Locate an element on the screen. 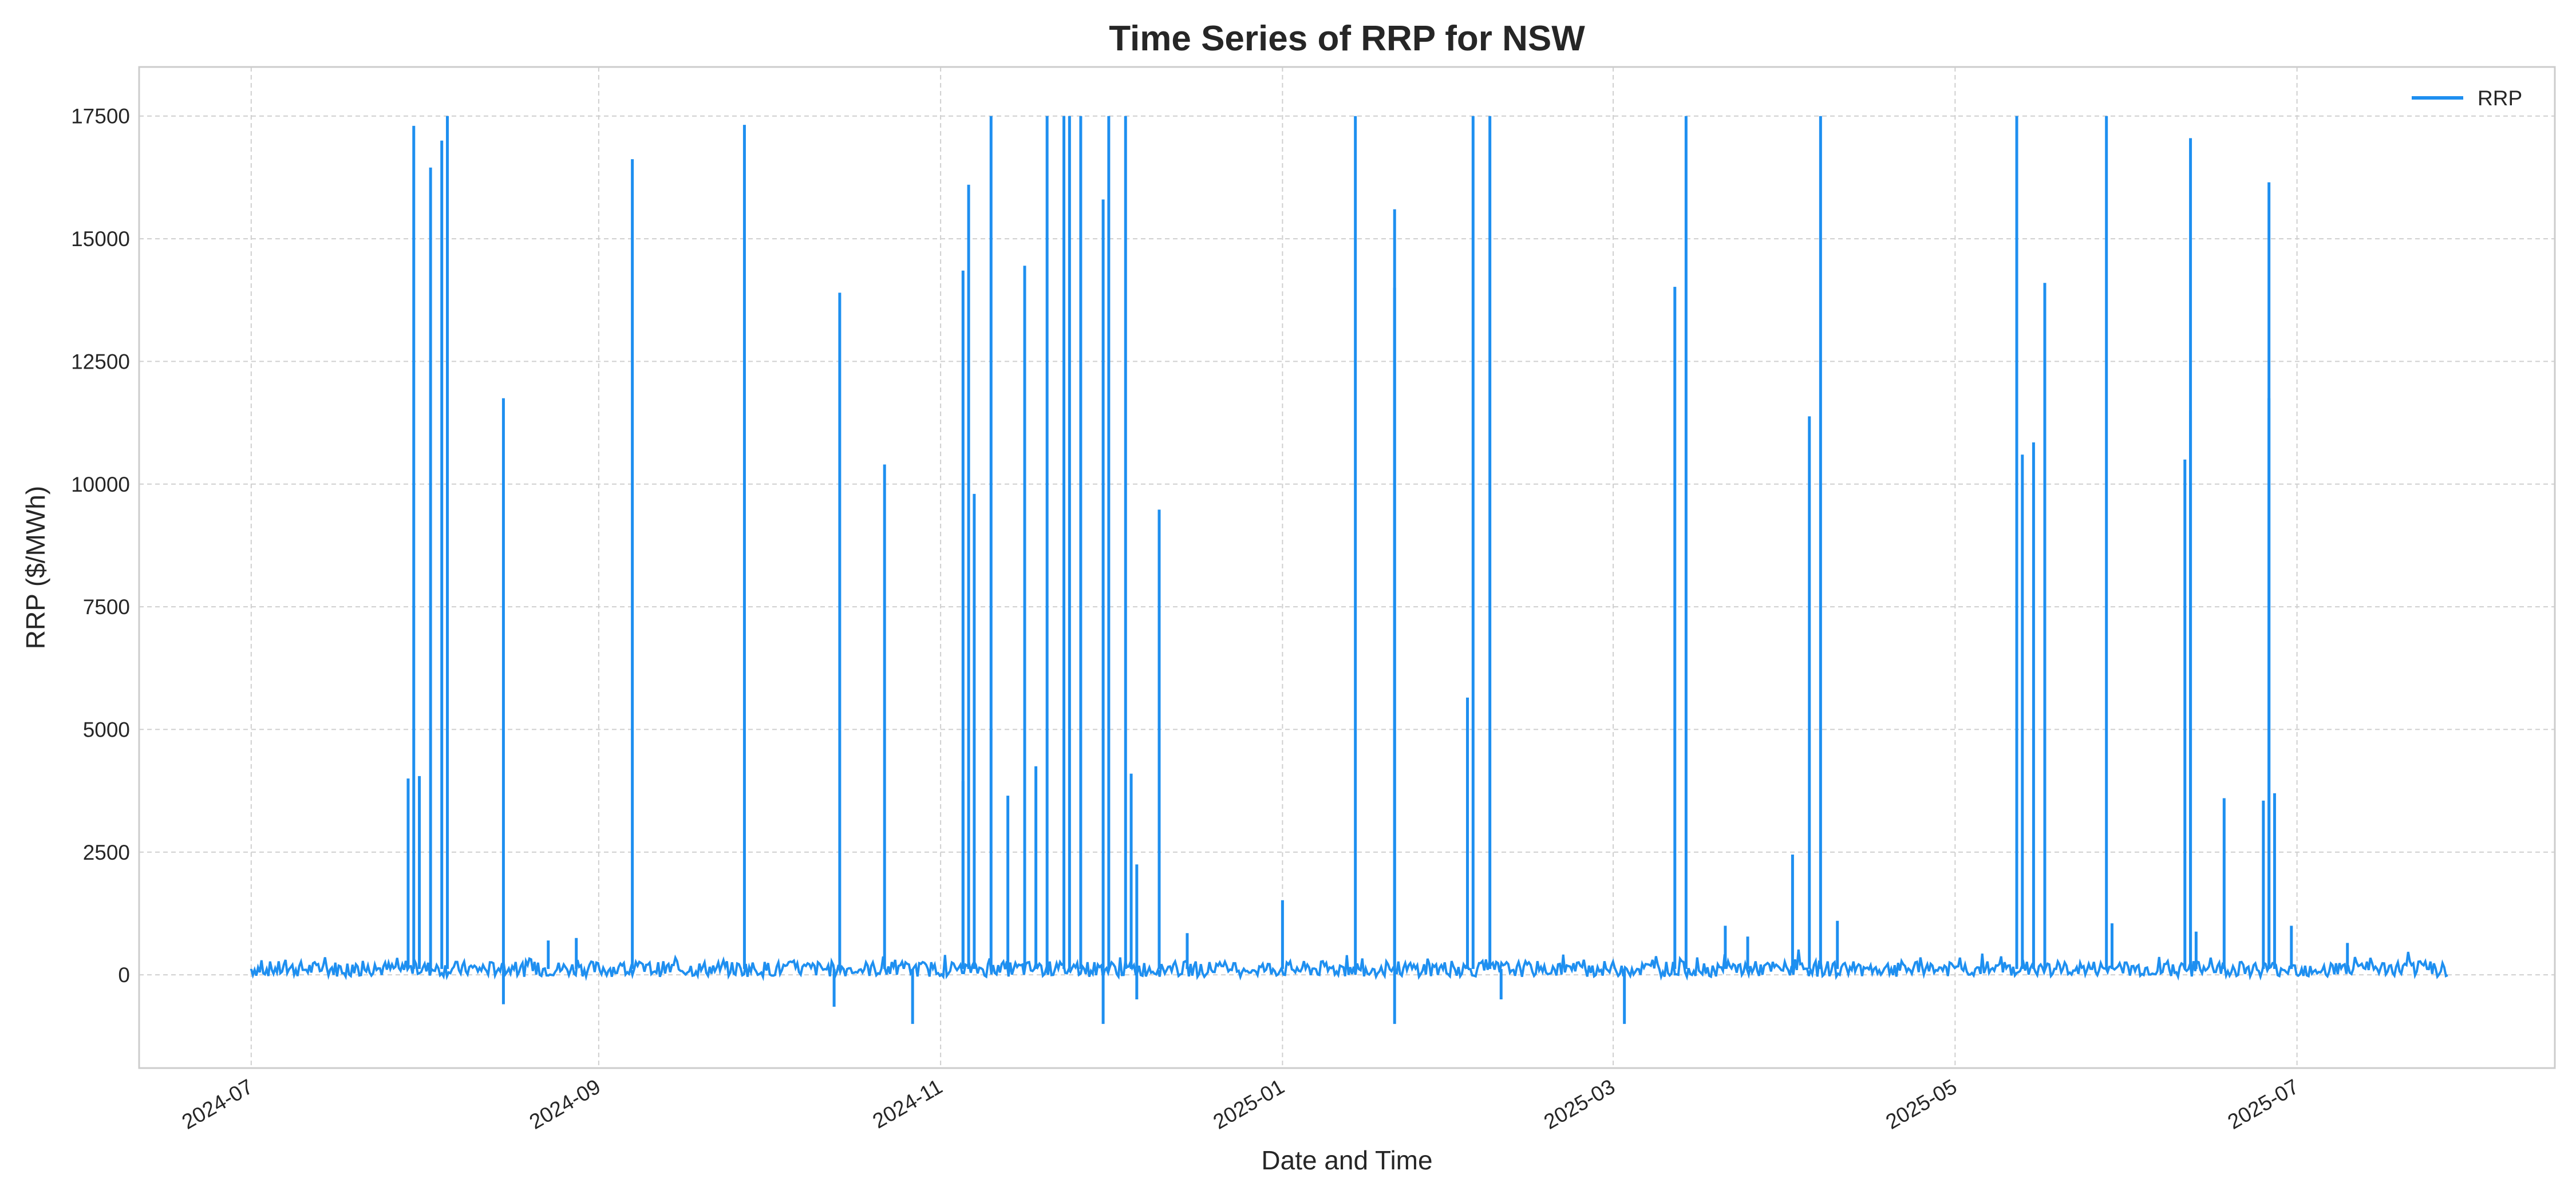  legend-label-rrp: RRP is located at coordinates (2500, 98).